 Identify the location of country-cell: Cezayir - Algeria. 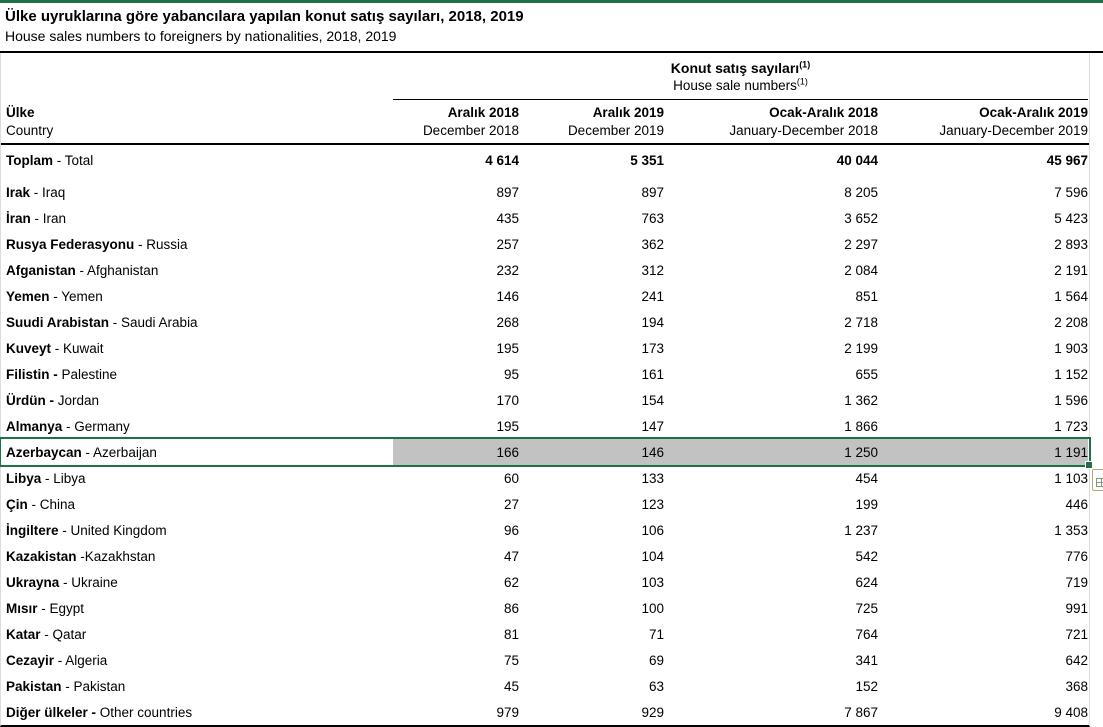
(197, 660).